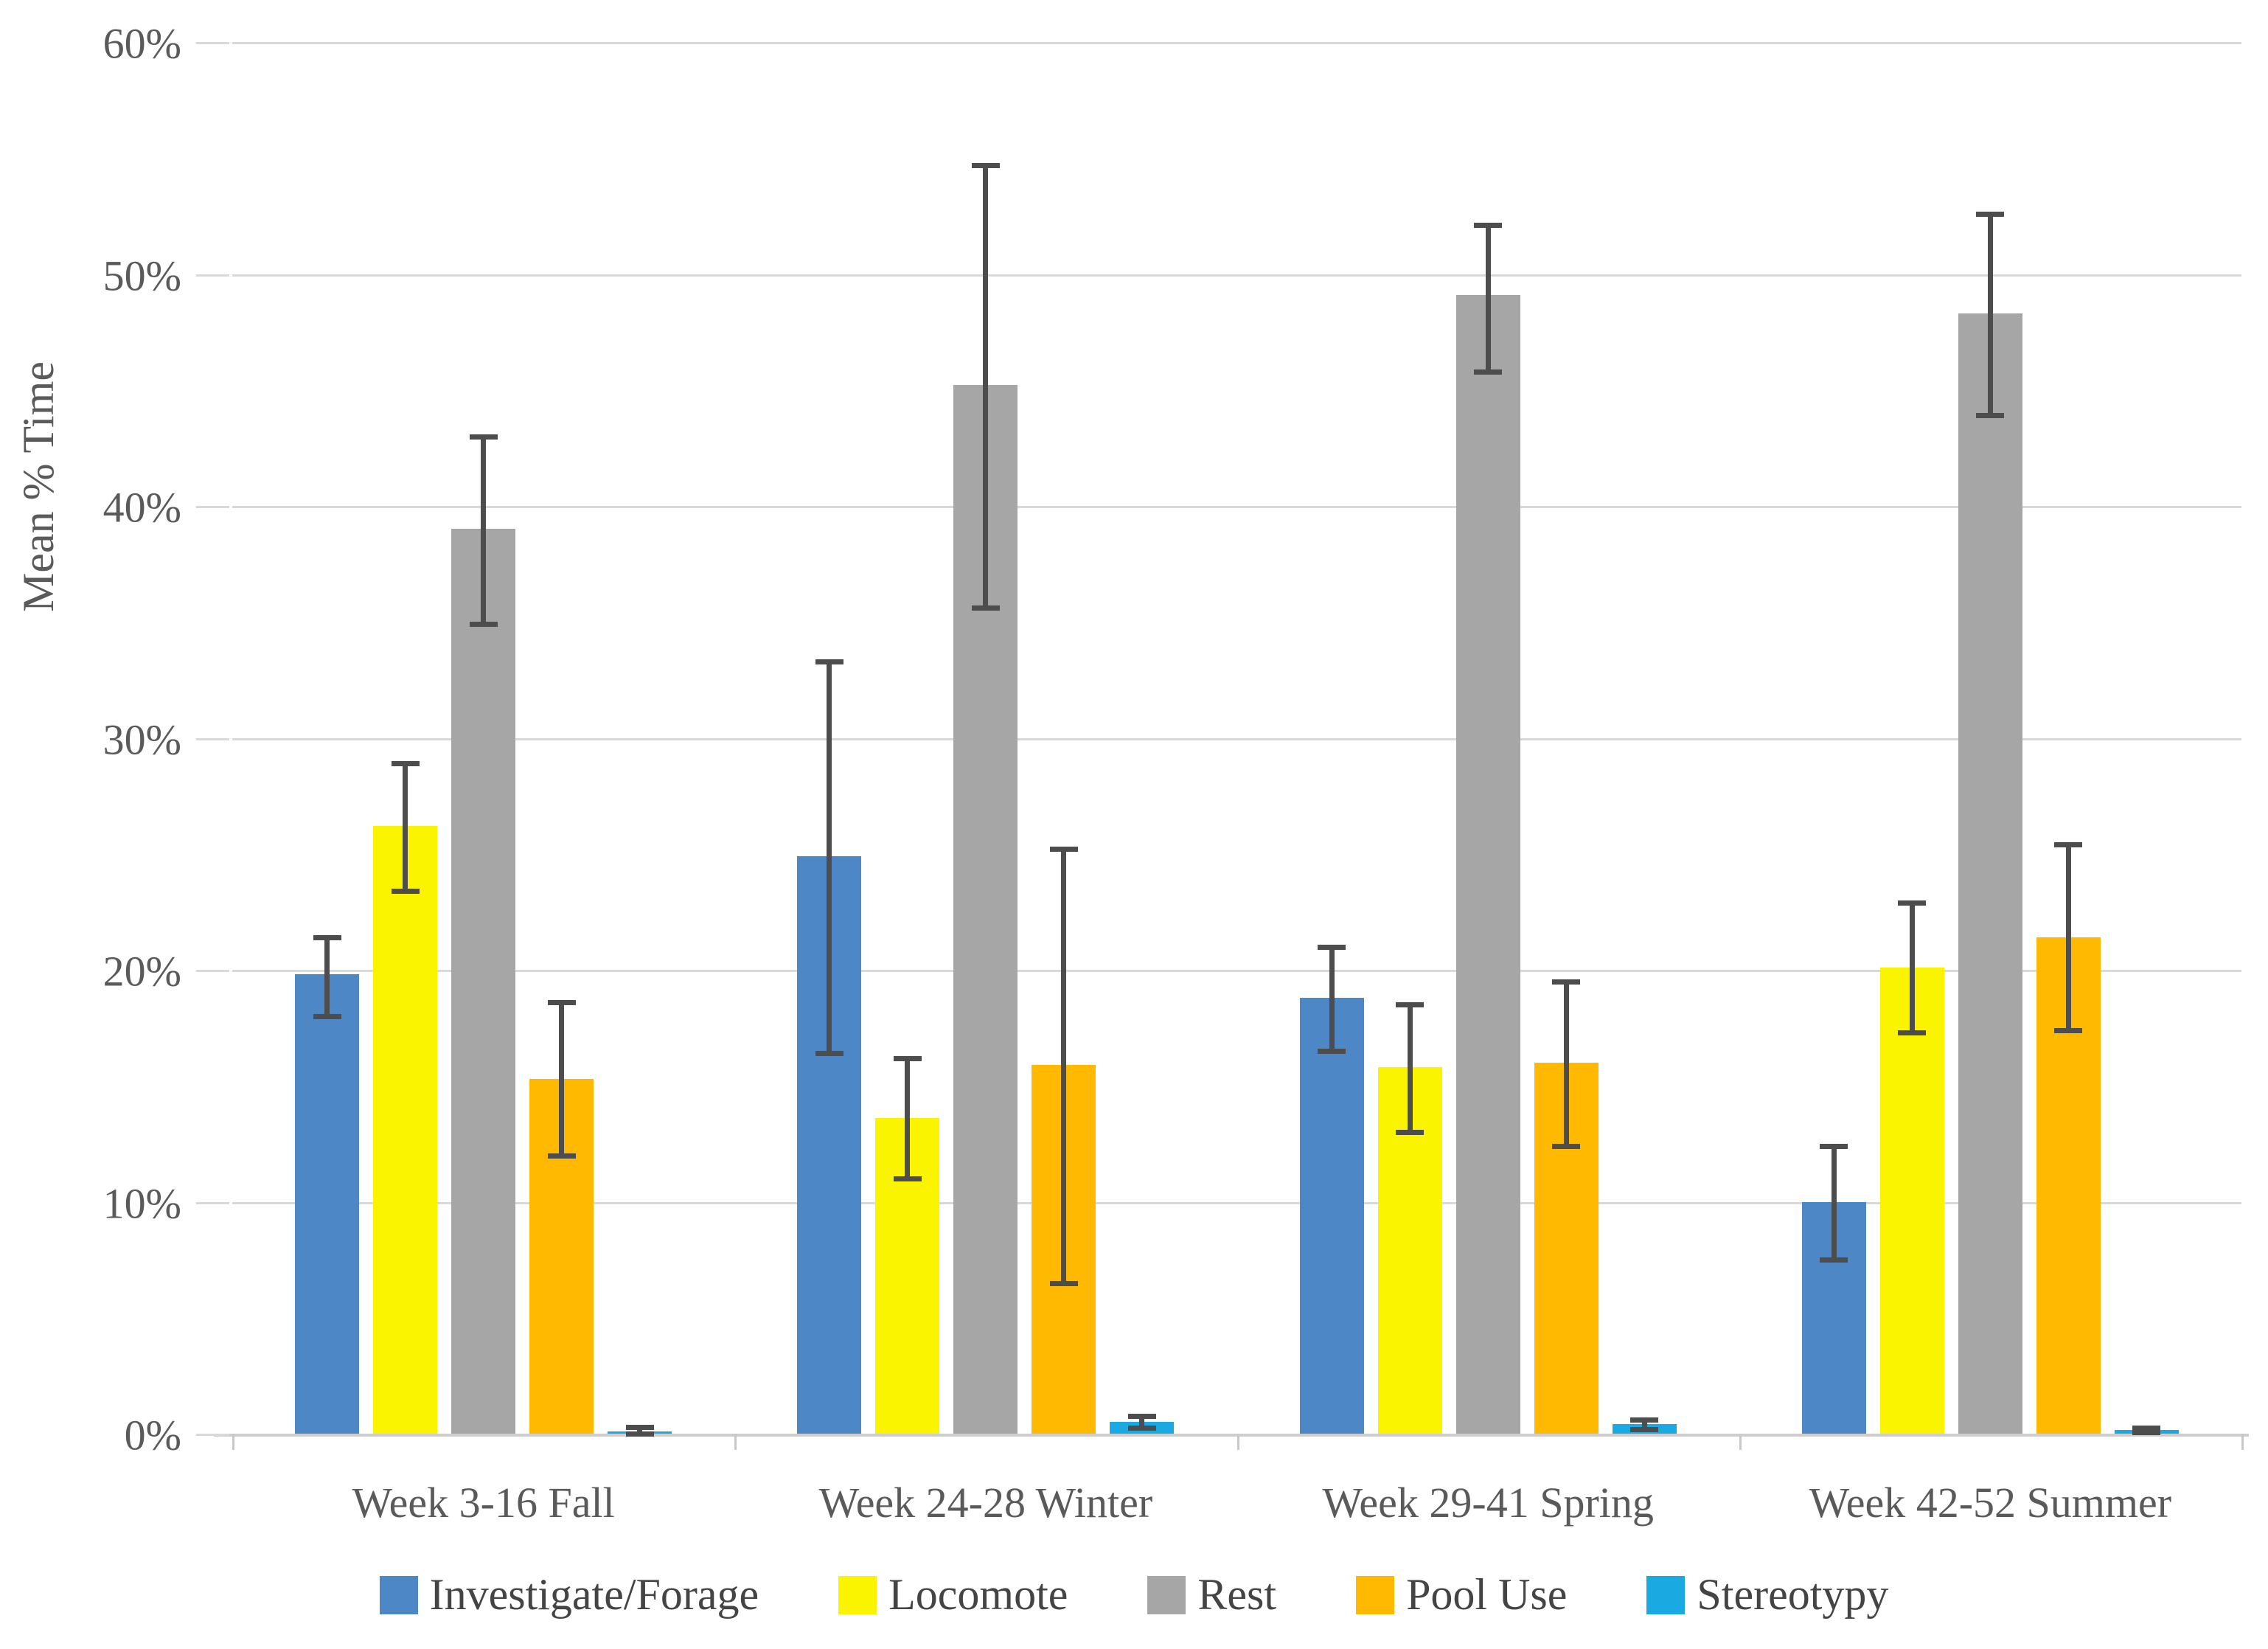 This screenshot has height=1649, width=2268. I want to click on x-category-label: Week 42-52 Summer, so click(1991, 1503).